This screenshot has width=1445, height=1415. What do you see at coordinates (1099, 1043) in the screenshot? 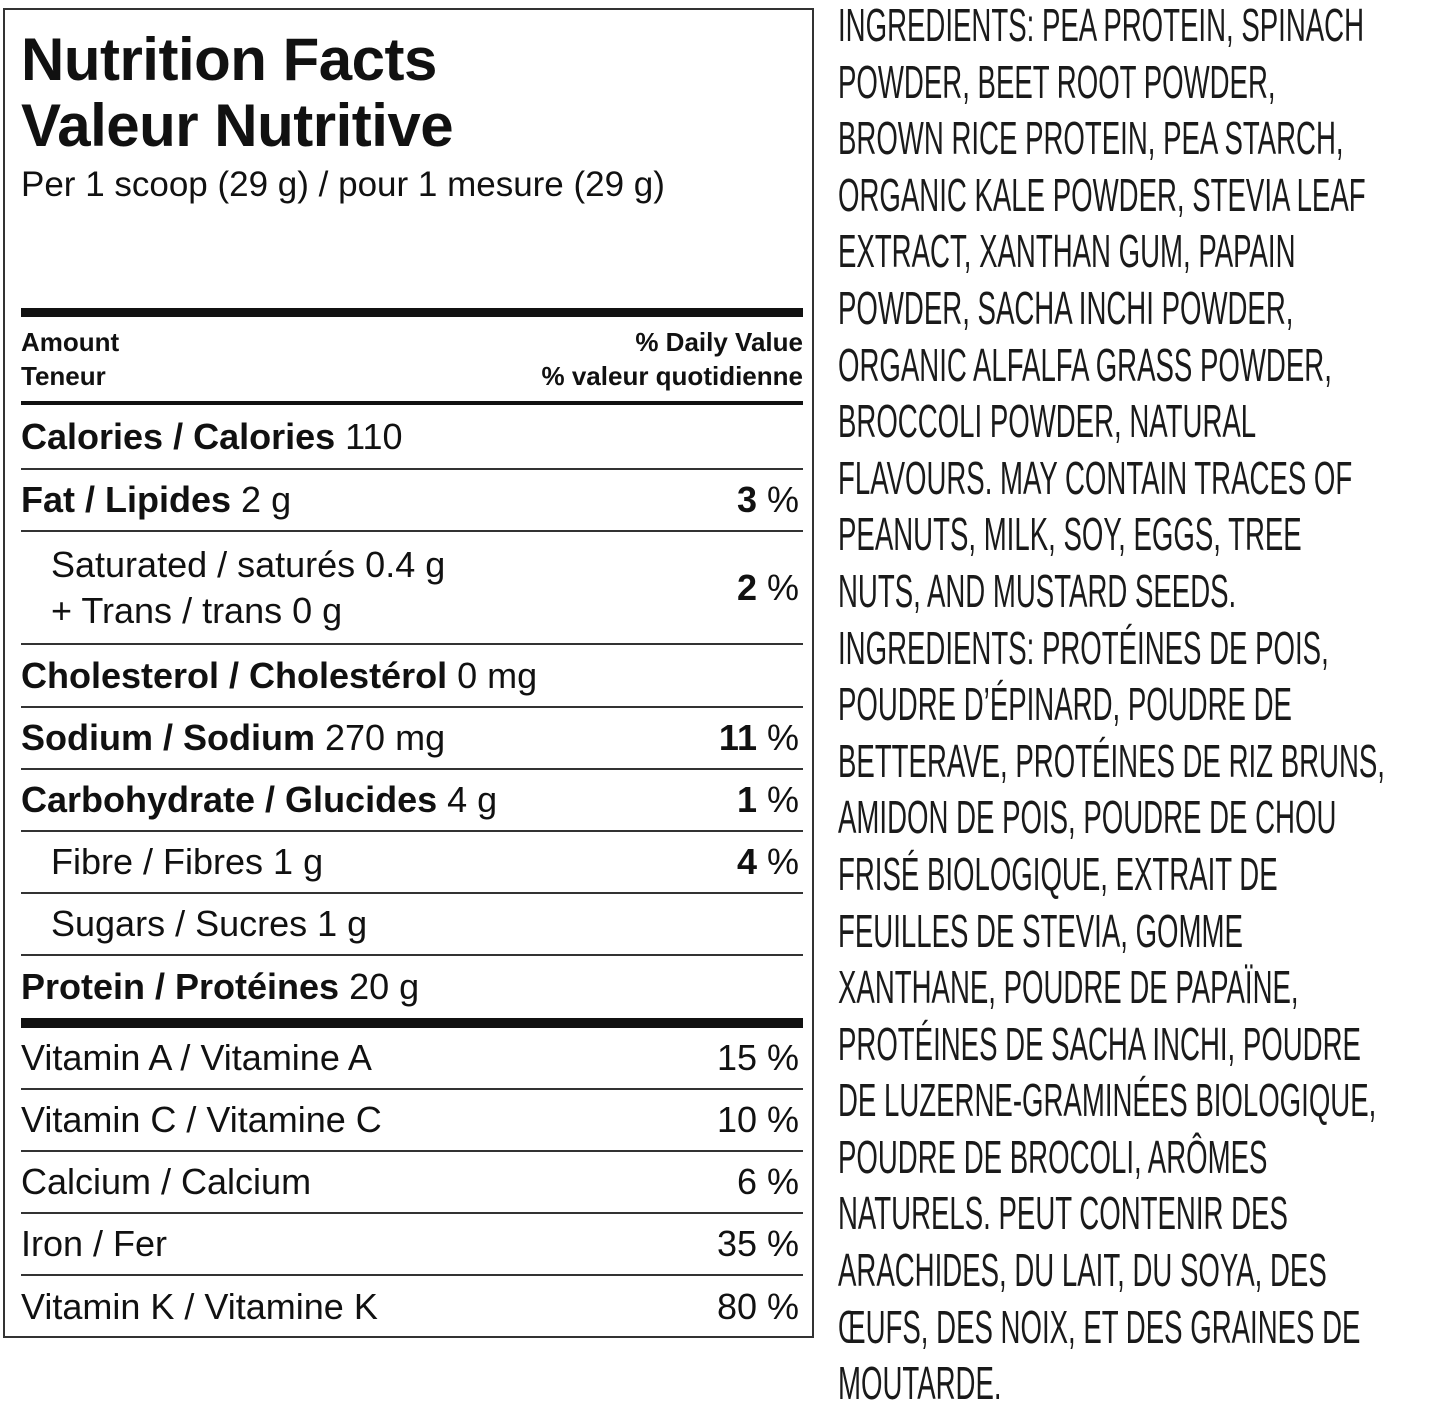
I see `ingredients-line: PROTÉINES DE SACHA INCHI, POUDRE` at bounding box center [1099, 1043].